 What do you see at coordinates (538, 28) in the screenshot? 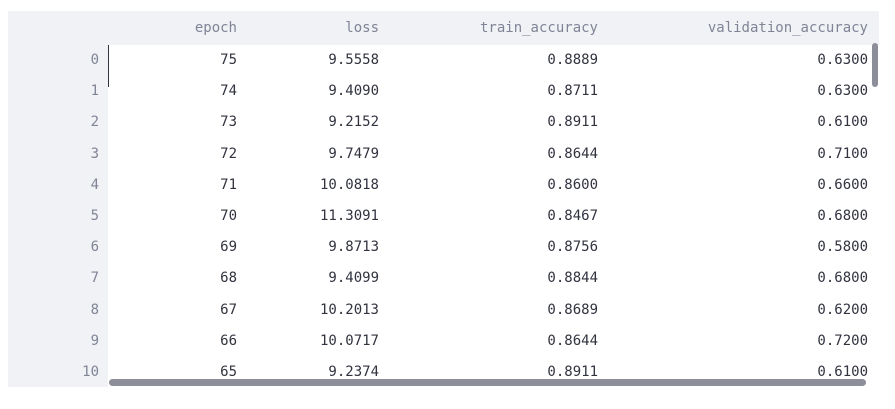
I see `column-header-train-accuracy: train_accuracy` at bounding box center [538, 28].